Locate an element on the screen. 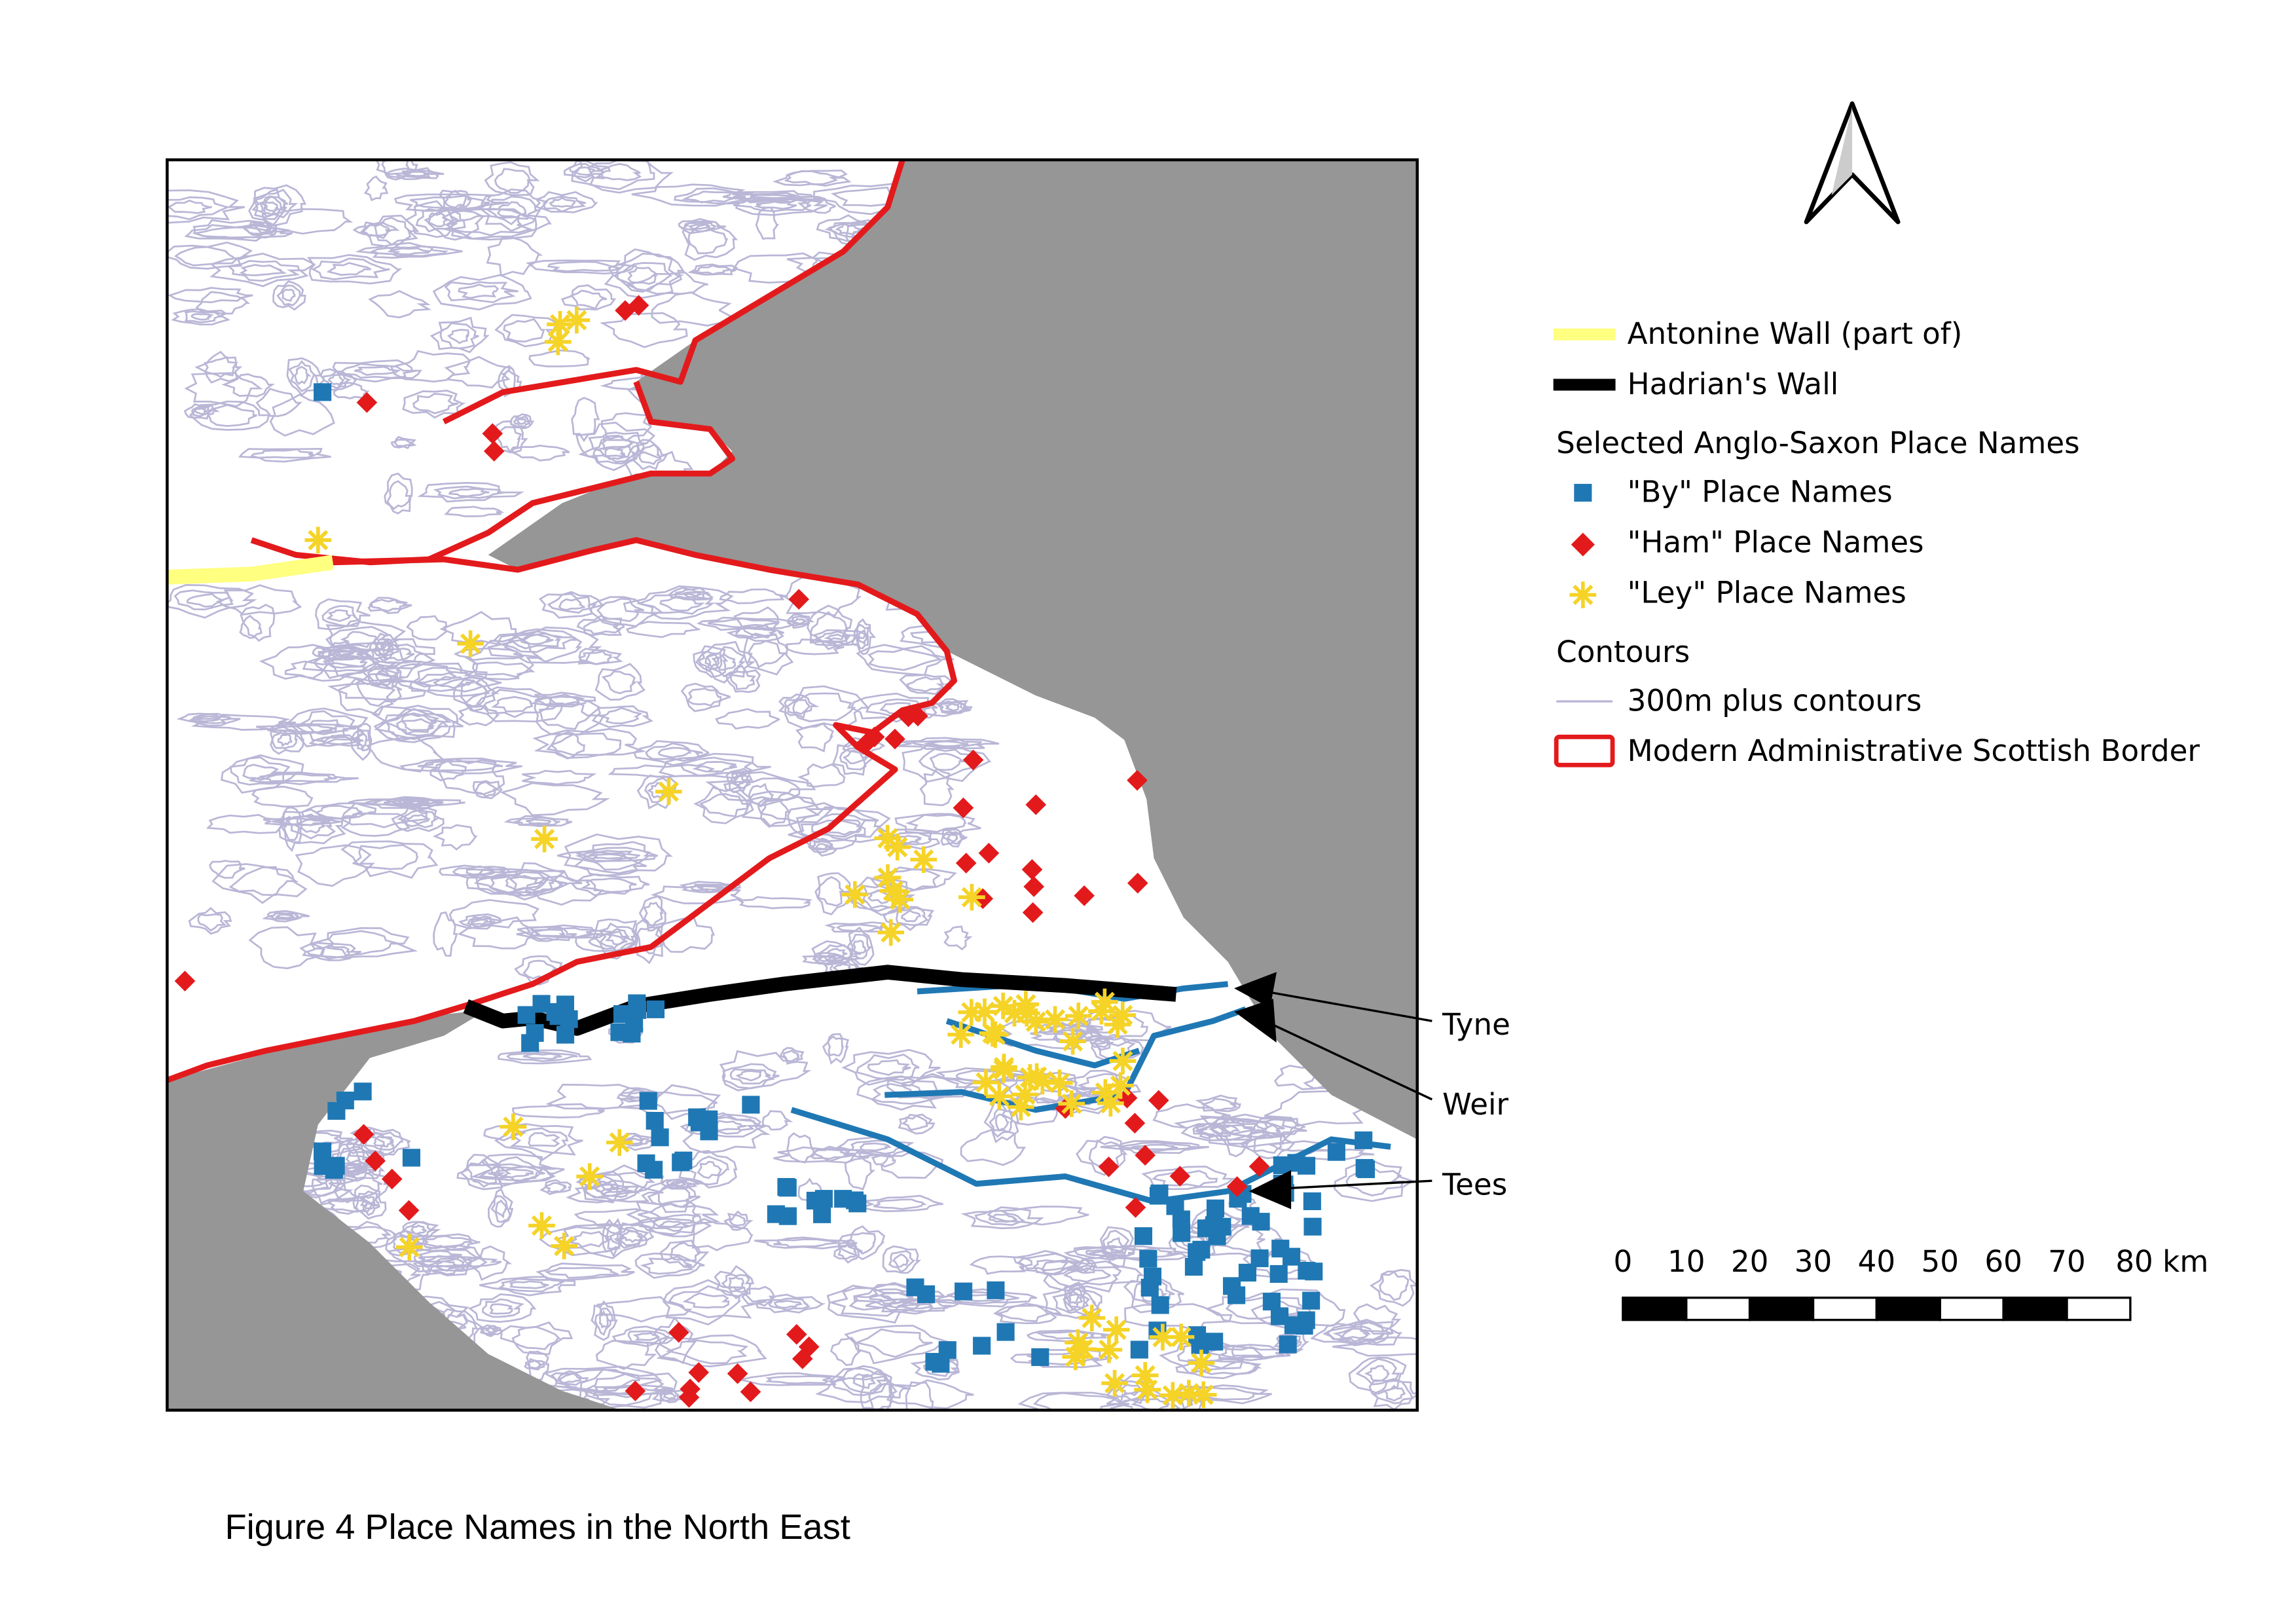 The width and height of the screenshot is (2296, 1624). legend-label: "Ley" Place Names is located at coordinates (1767, 592).